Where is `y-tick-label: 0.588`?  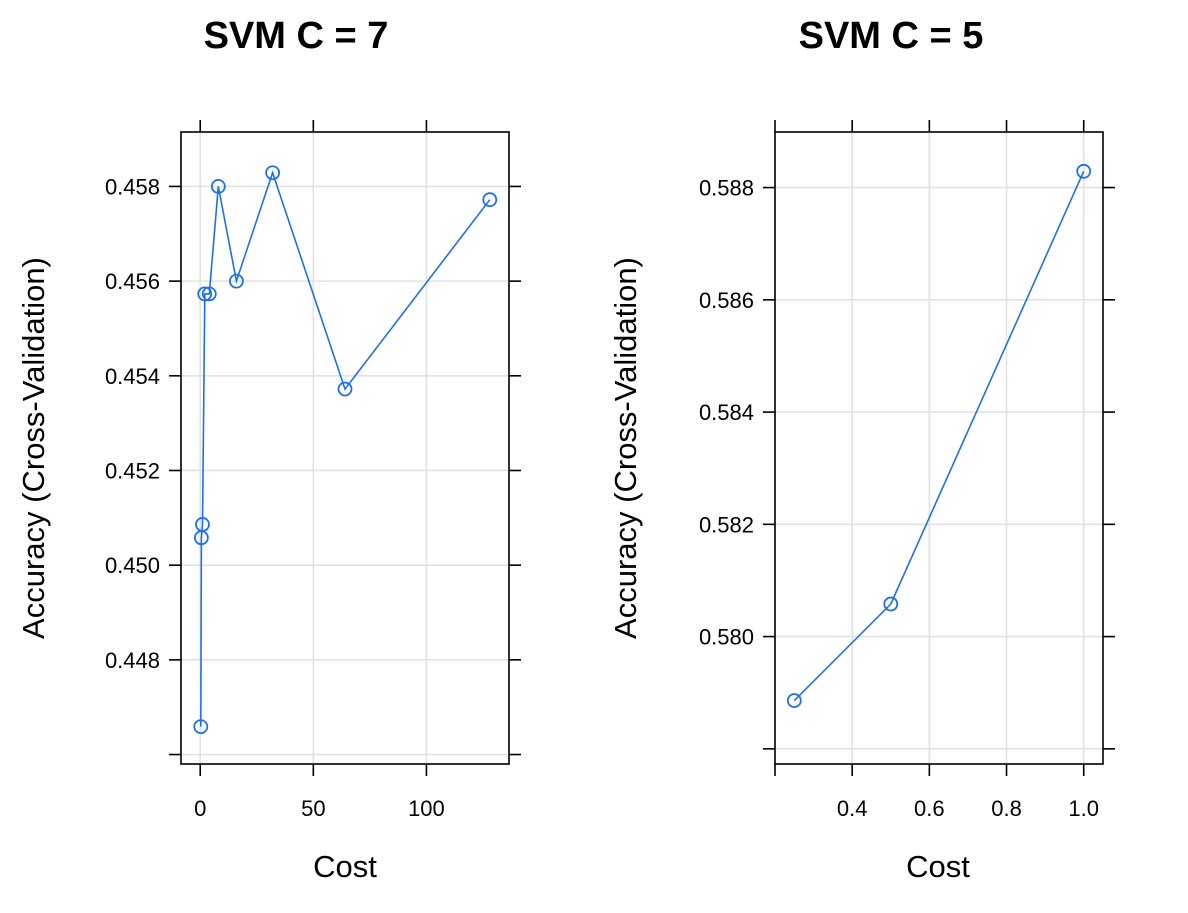
y-tick-label: 0.588 is located at coordinates (726, 188).